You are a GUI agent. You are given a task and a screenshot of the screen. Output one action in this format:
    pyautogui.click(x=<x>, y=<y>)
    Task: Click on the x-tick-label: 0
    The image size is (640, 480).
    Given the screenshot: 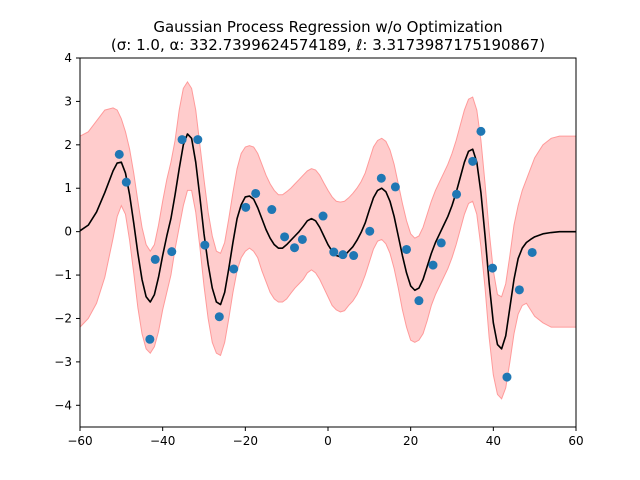 What is the action you would take?
    pyautogui.click(x=328, y=441)
    